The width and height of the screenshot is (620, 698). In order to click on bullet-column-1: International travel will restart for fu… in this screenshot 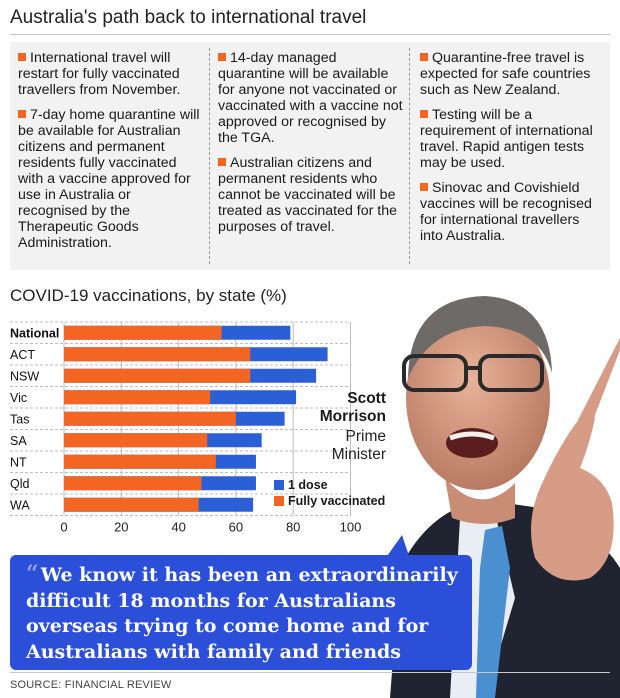, I will do `click(111, 155)`.